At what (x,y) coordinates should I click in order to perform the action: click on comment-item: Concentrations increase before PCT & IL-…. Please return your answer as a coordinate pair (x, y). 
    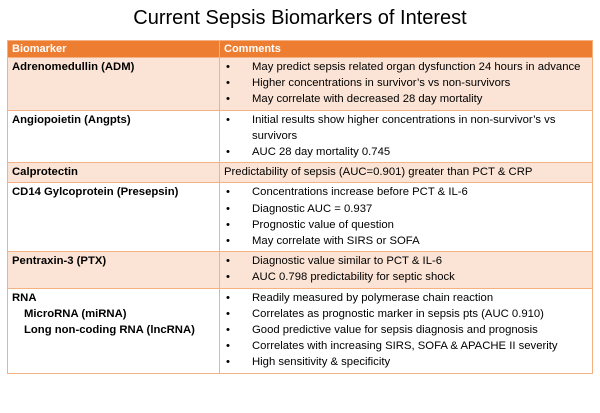
    Looking at the image, I should click on (406, 192).